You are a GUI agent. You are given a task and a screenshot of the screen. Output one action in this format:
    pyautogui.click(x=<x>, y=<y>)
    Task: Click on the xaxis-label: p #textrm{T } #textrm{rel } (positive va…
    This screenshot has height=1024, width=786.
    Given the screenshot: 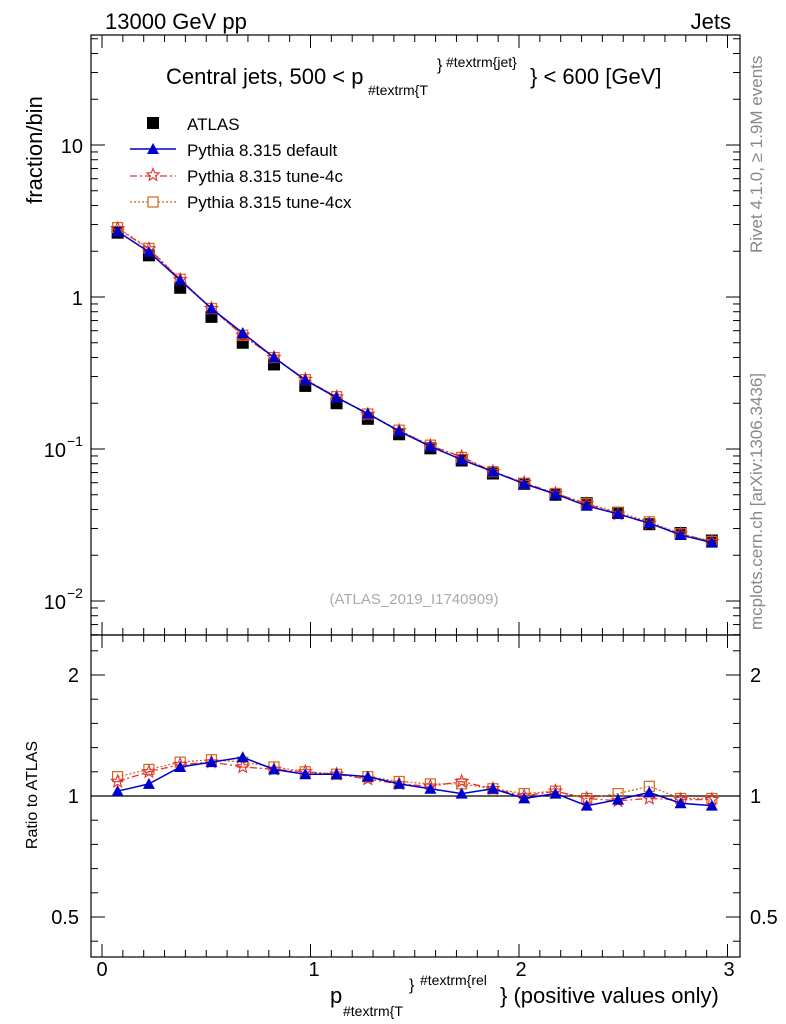 What is the action you would take?
    pyautogui.click(x=524, y=995)
    